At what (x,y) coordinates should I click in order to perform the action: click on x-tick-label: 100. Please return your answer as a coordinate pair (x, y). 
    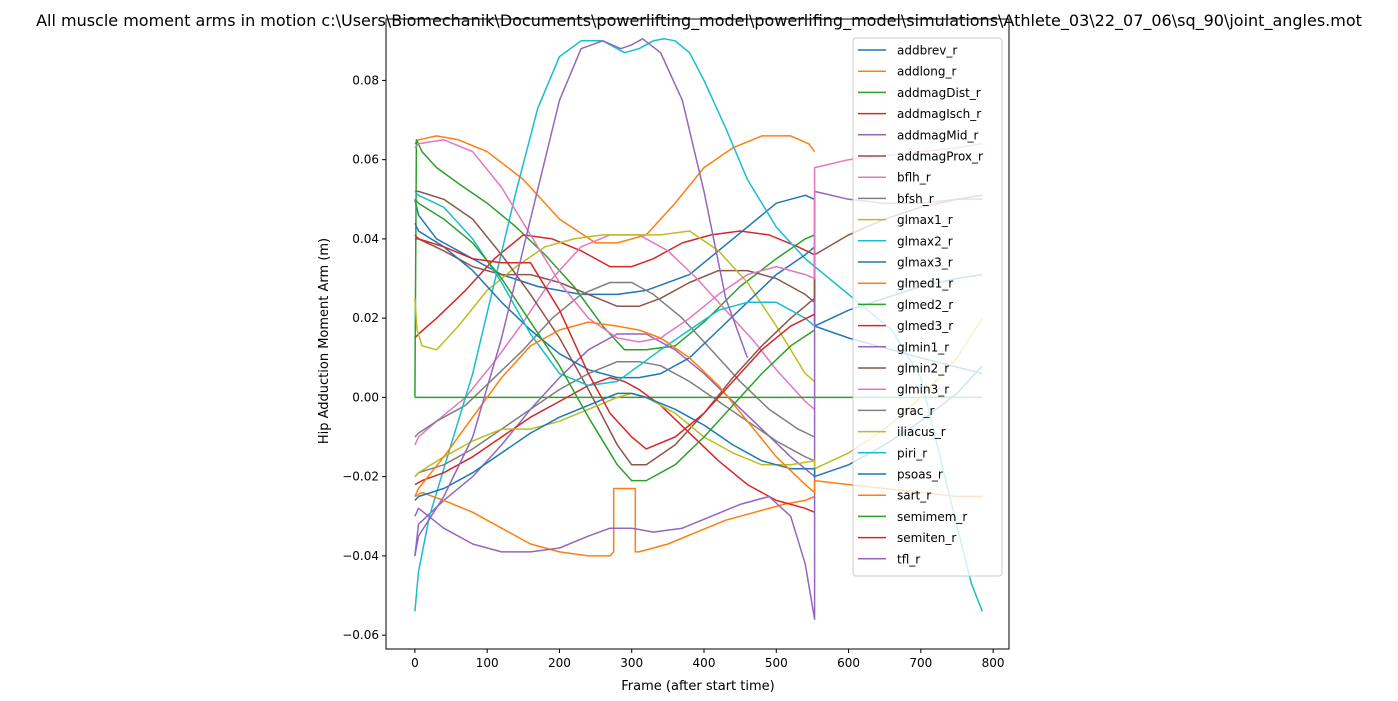
    Looking at the image, I should click on (487, 663).